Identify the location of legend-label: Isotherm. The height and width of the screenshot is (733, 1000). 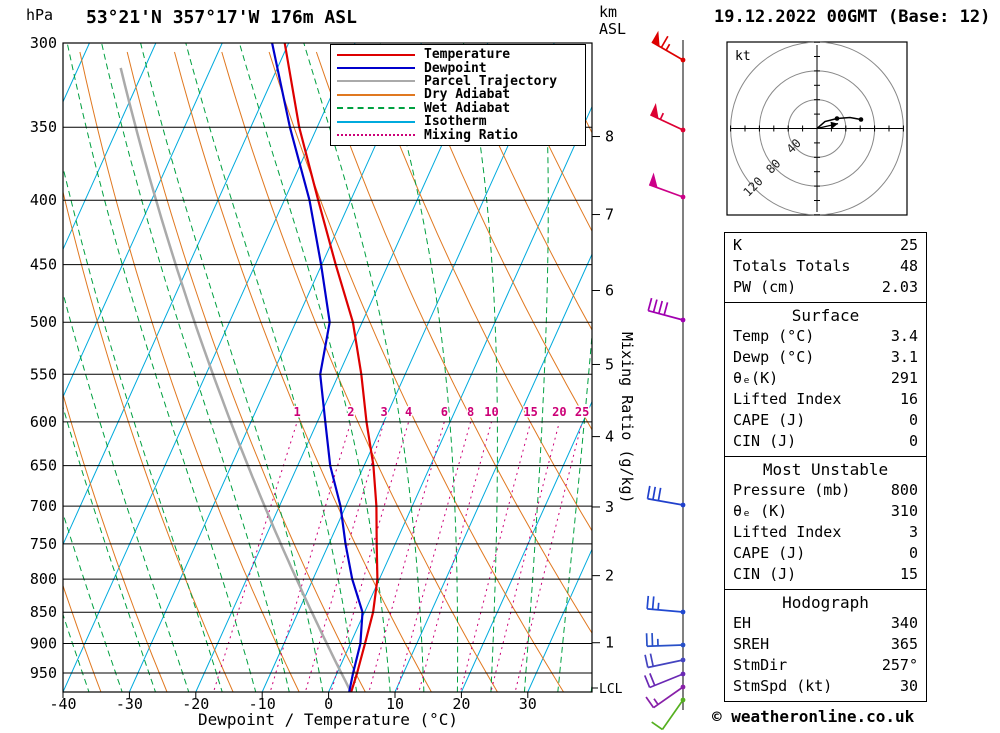
(455, 122).